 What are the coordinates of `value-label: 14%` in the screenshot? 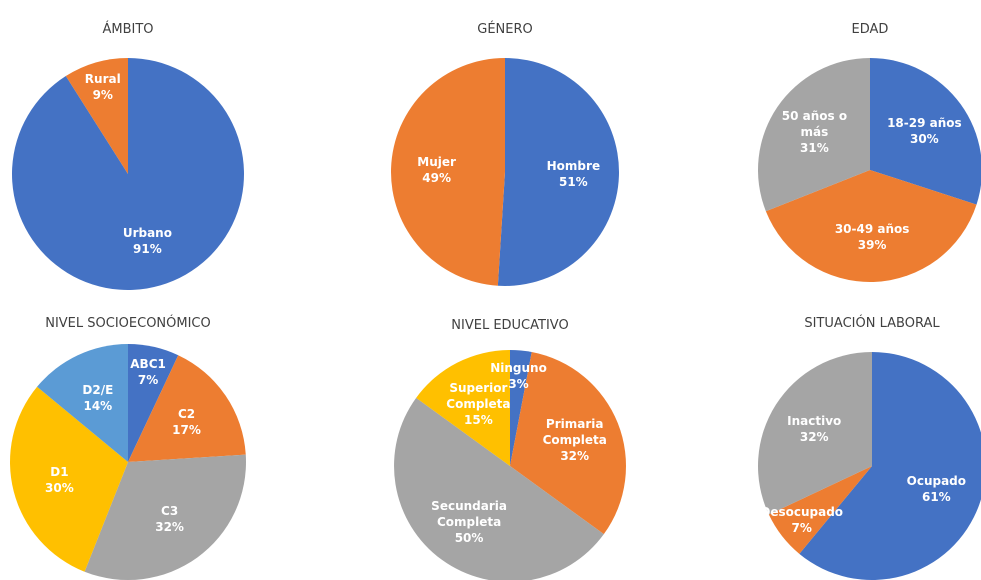 It's located at (98, 405).